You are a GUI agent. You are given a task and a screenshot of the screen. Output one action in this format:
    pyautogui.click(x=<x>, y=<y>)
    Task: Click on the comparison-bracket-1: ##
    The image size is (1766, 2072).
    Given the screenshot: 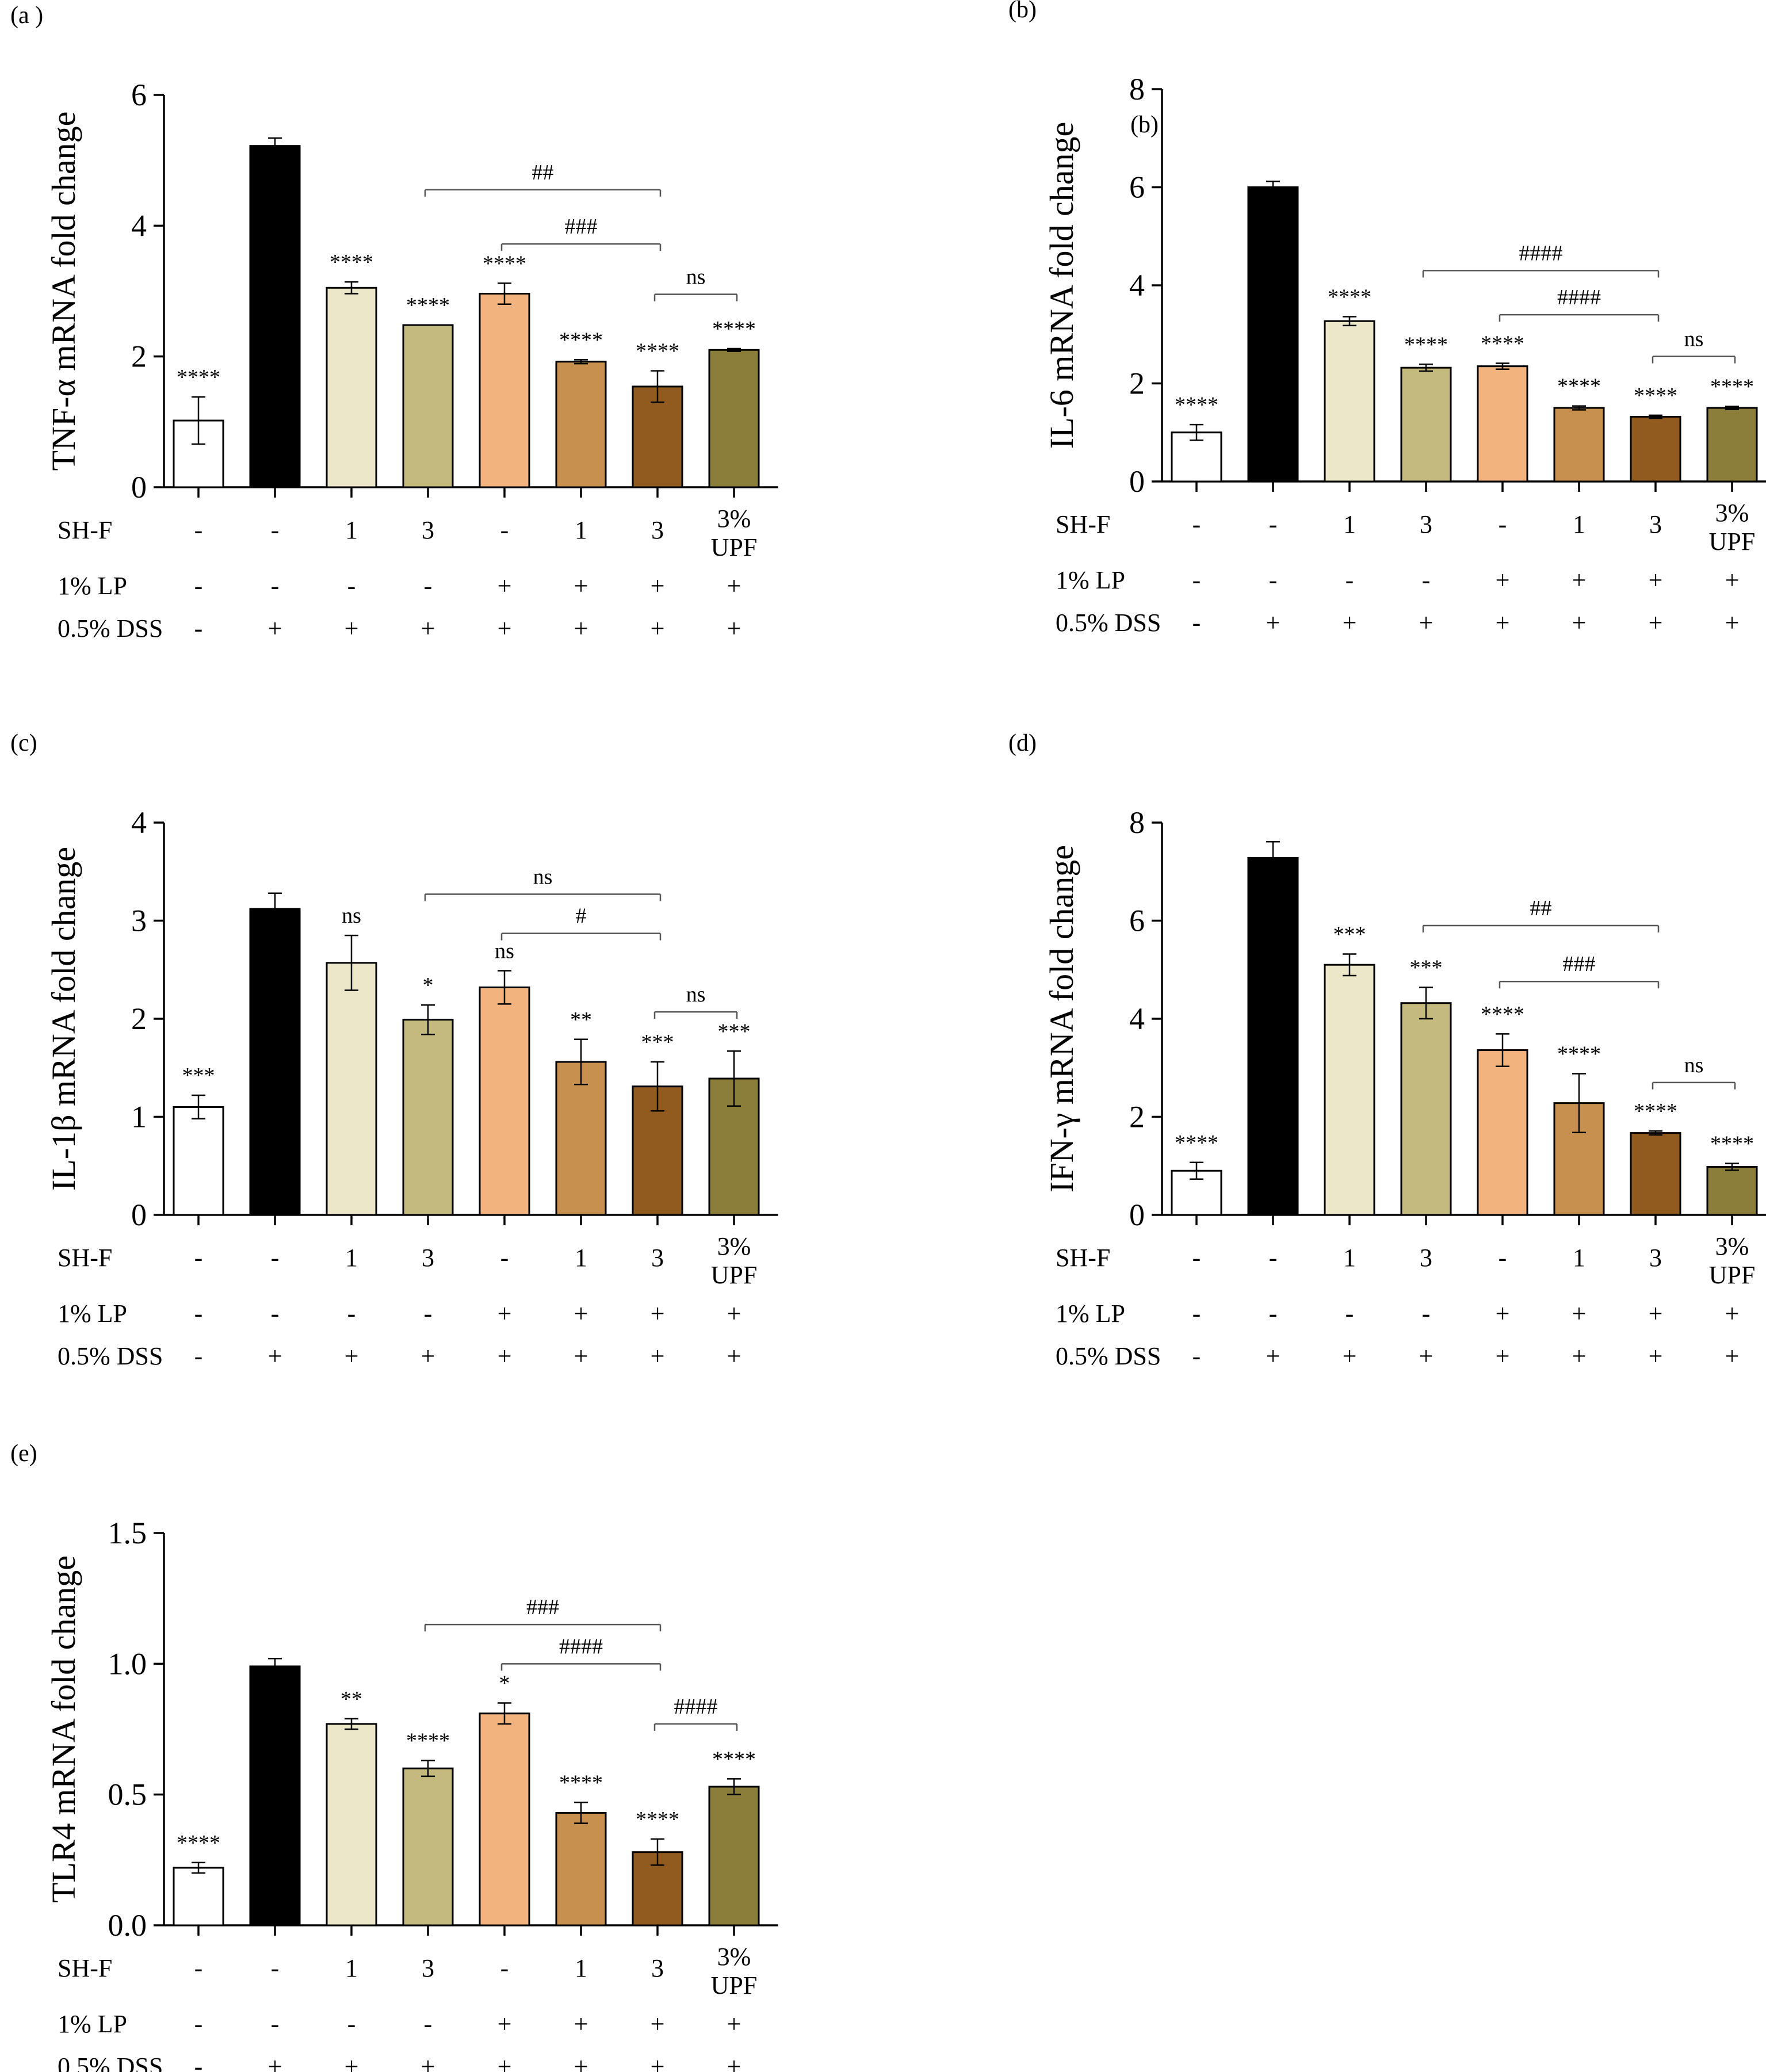 What is the action you would take?
    pyautogui.click(x=543, y=179)
    